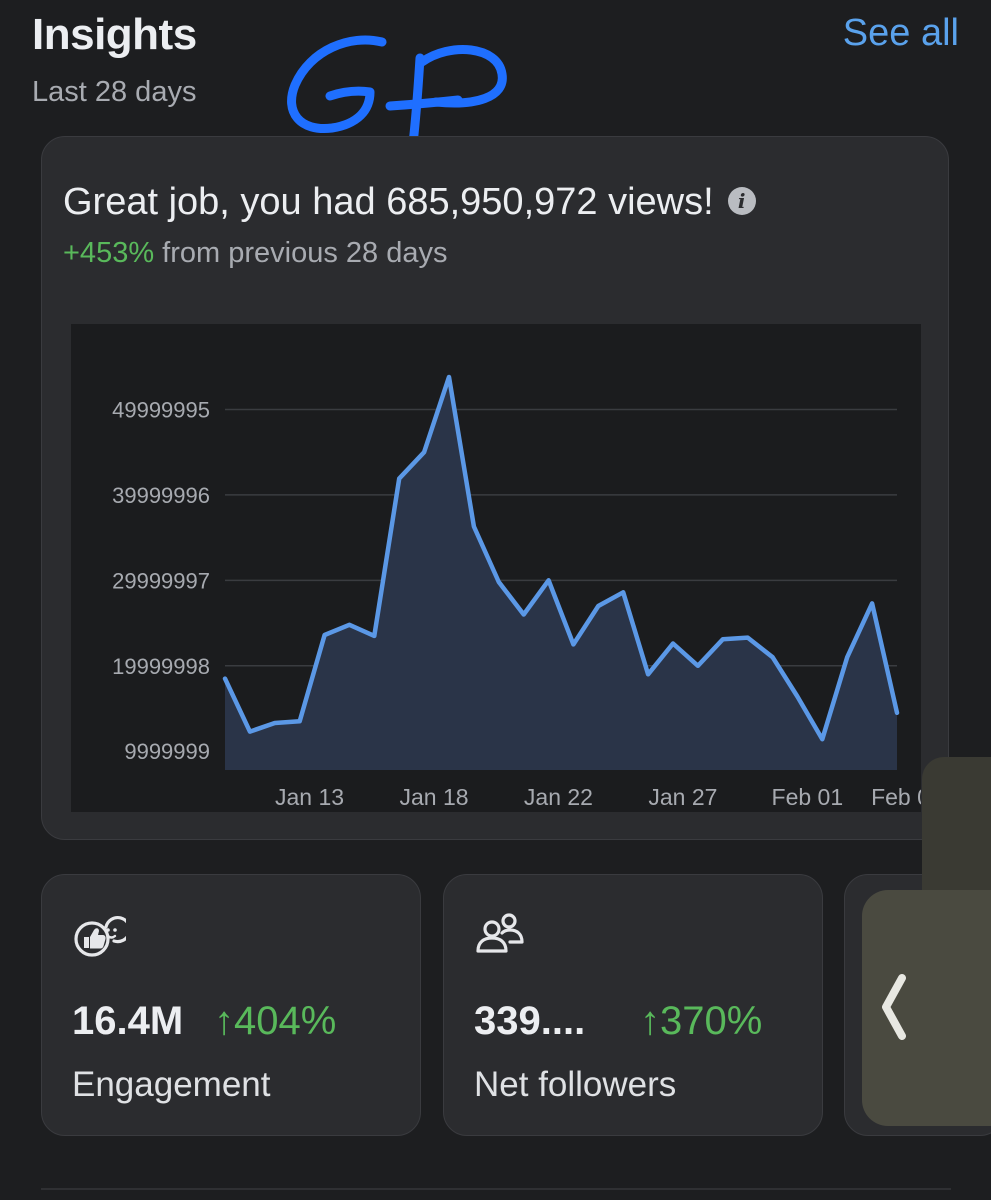 Image resolution: width=991 pixels, height=1200 pixels. I want to click on engagement-change: ↑404%, so click(275, 1021).